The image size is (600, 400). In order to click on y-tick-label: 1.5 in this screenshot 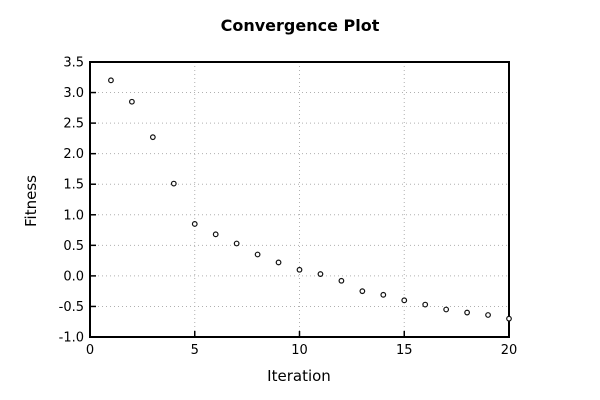, I will do `click(73, 185)`.